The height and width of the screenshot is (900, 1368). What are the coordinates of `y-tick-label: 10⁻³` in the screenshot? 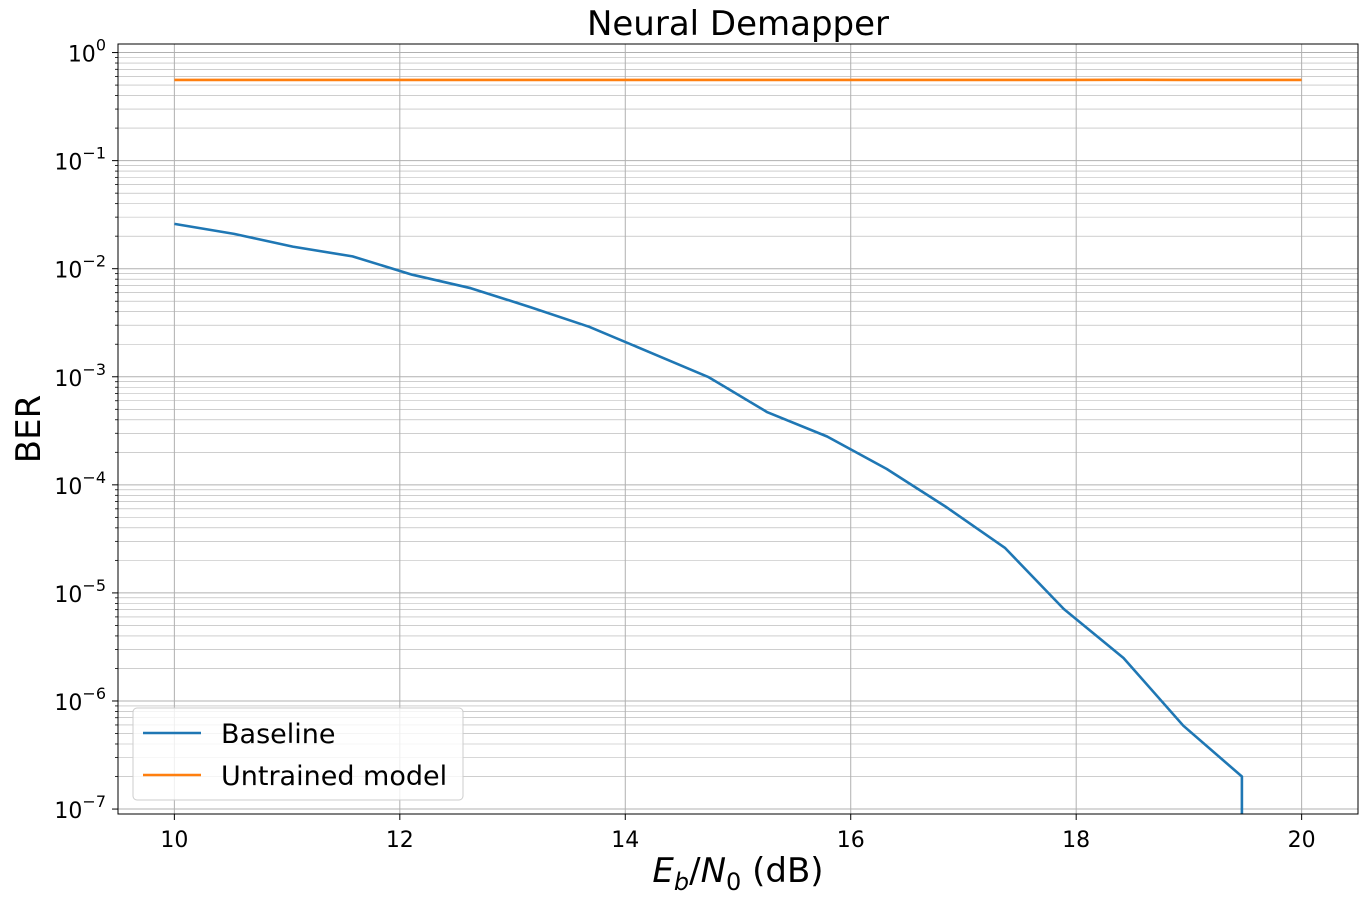 It's located at (80, 376).